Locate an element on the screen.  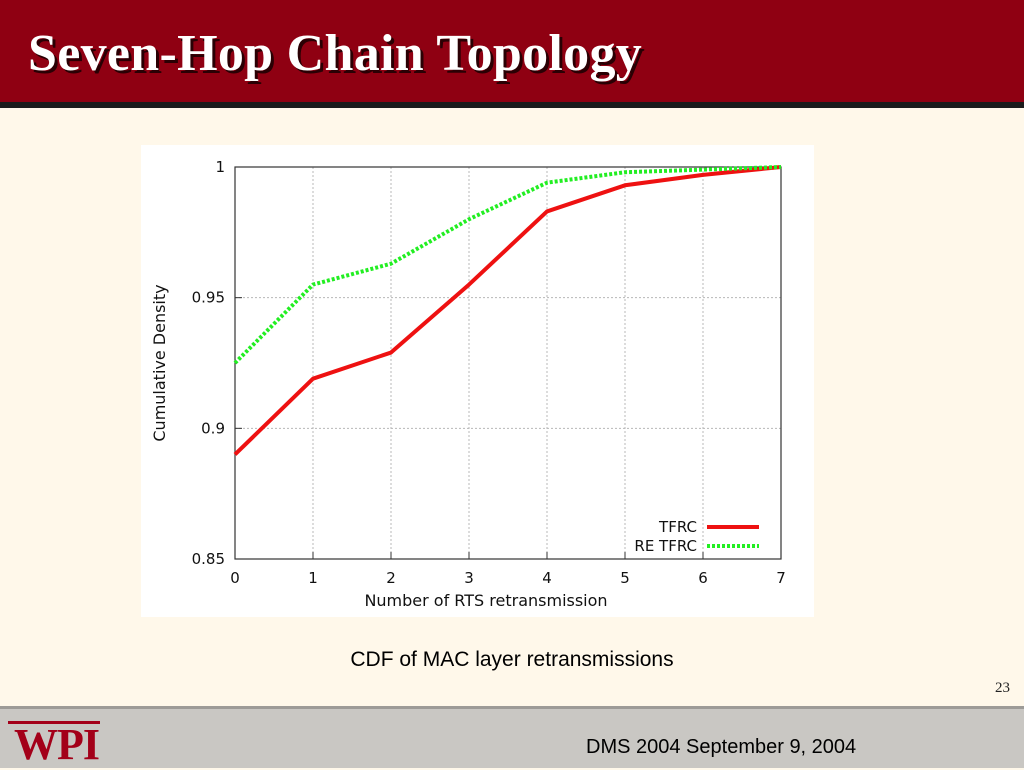
x-tick-label: 4 is located at coordinates (547, 578).